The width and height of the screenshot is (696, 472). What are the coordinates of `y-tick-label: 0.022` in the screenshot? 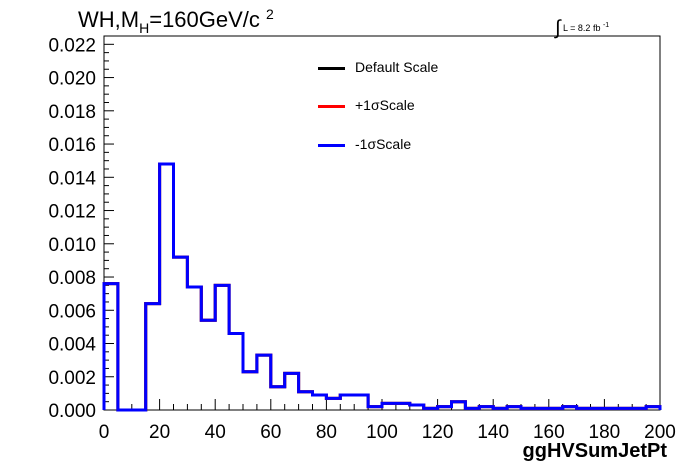 It's located at (72, 45).